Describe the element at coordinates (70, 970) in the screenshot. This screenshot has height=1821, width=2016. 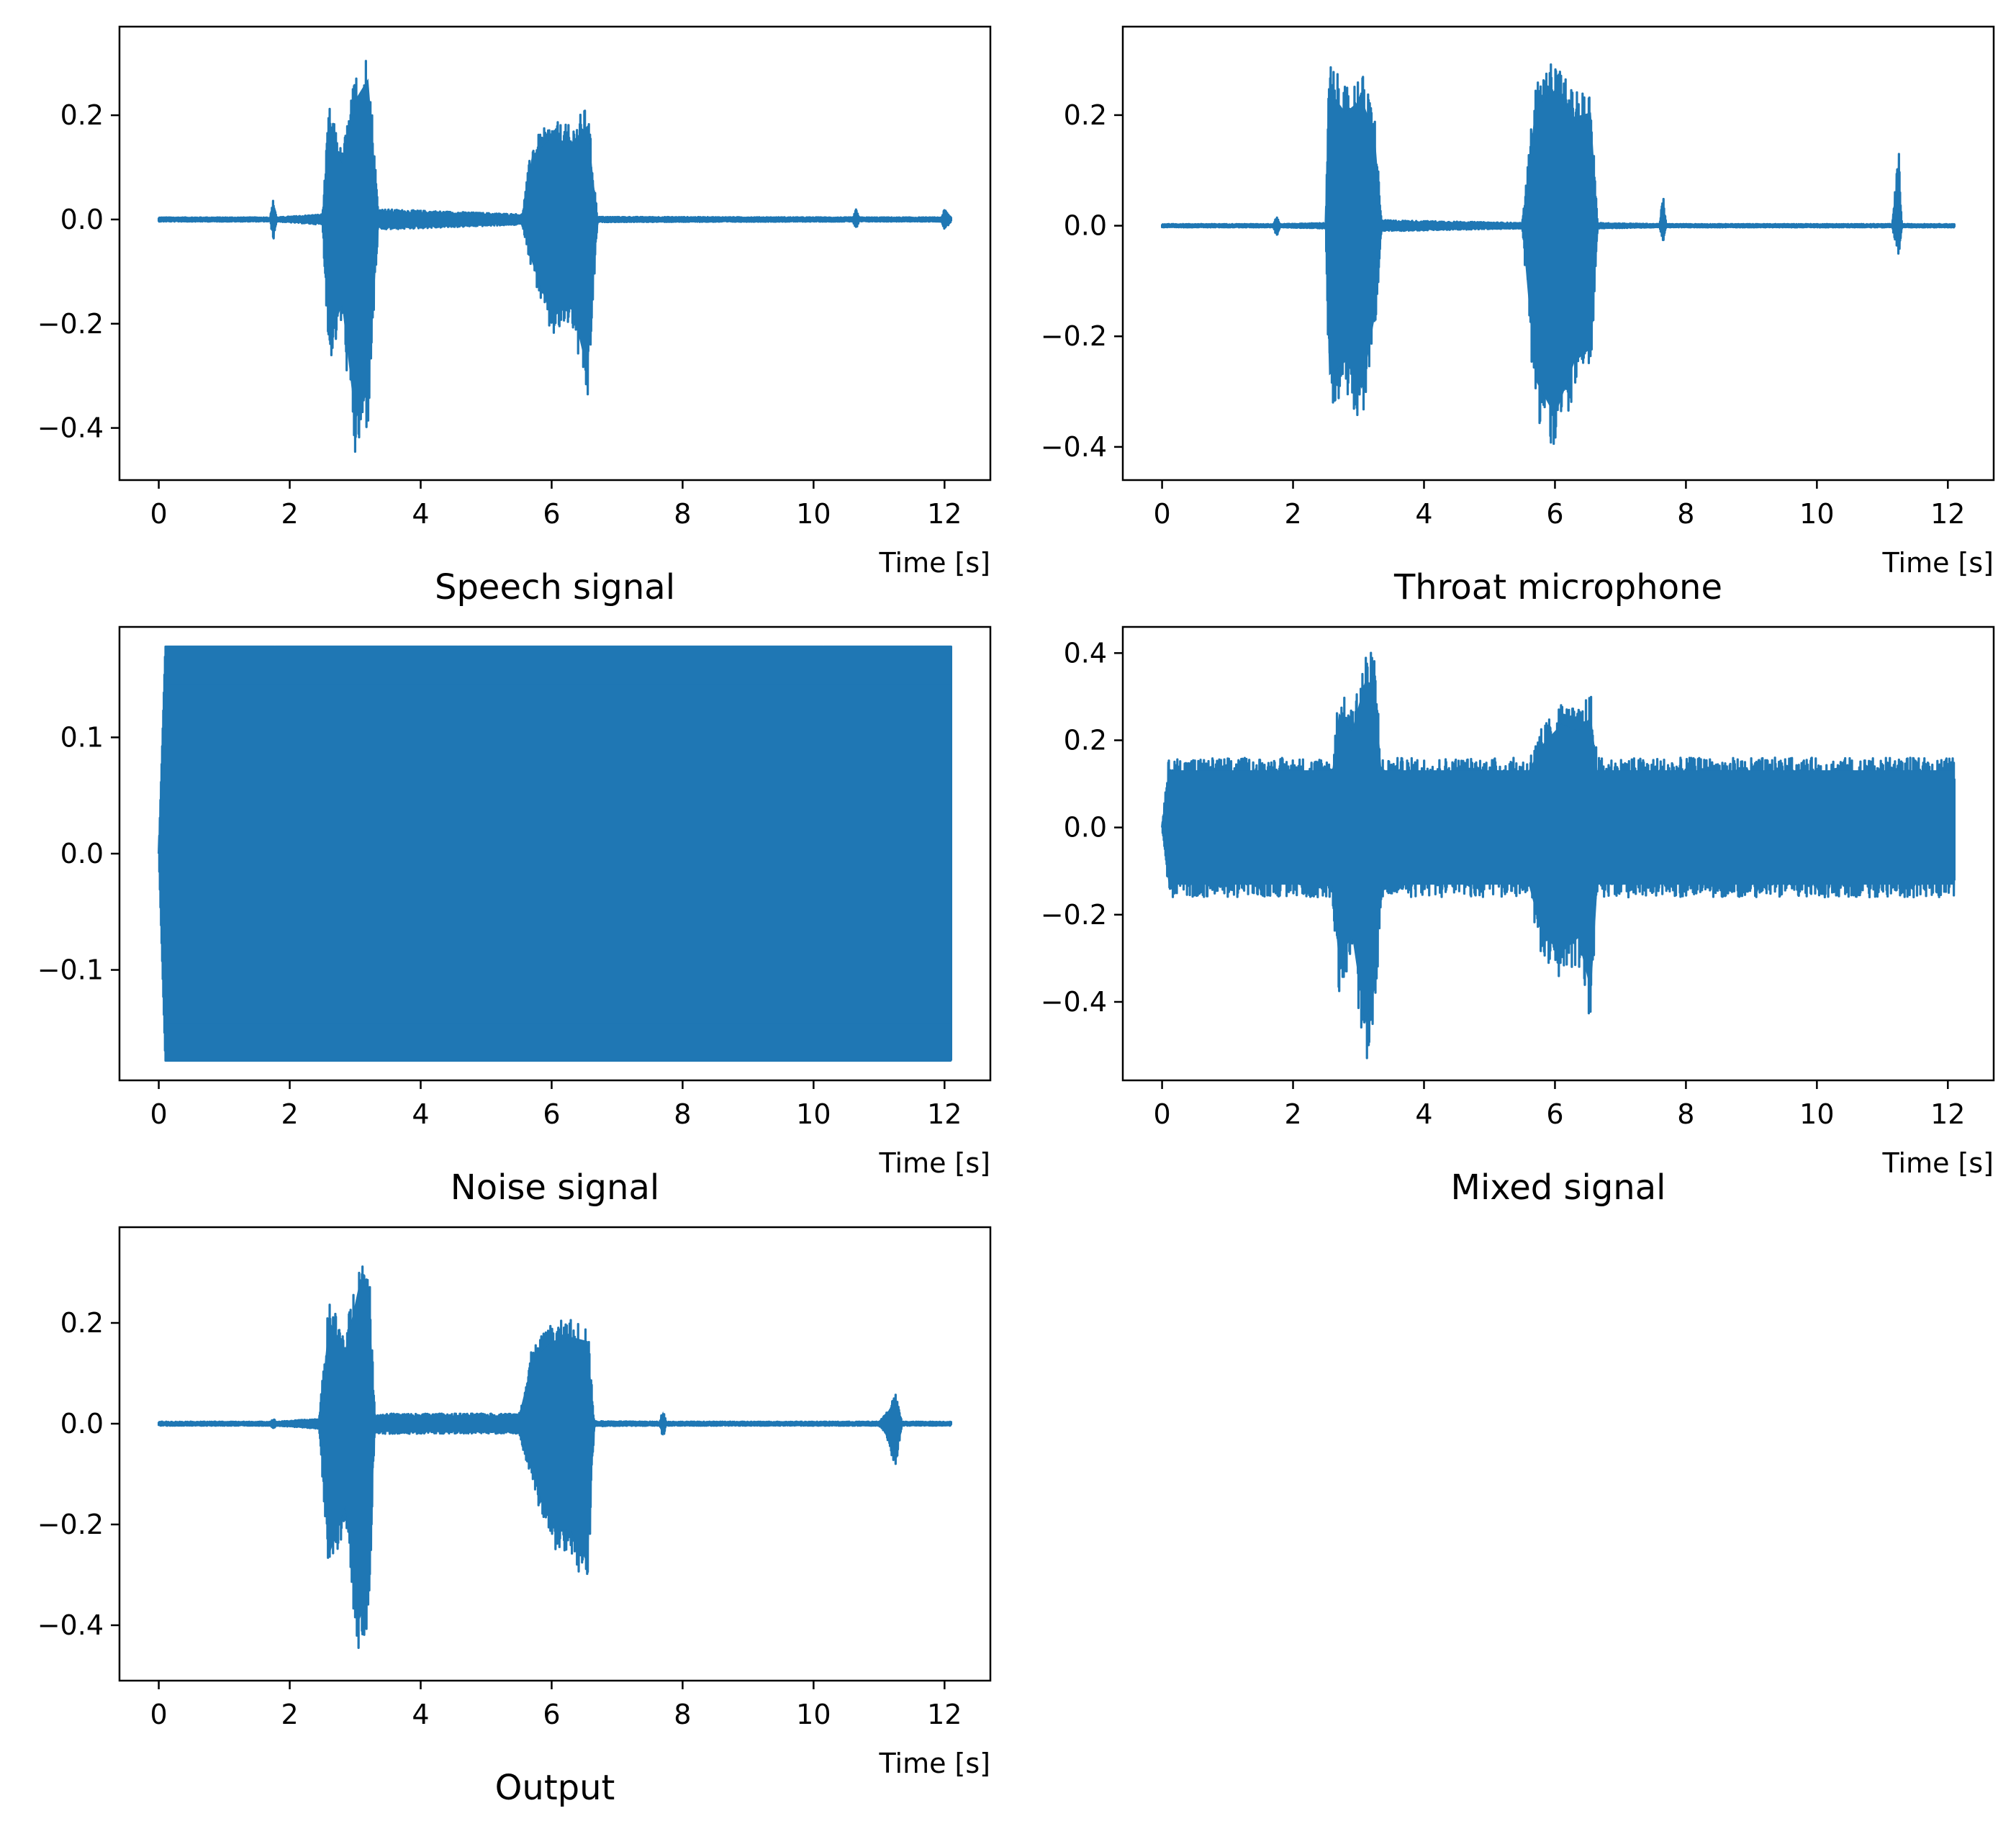
I see `y-tick-label: −0.1` at that location.